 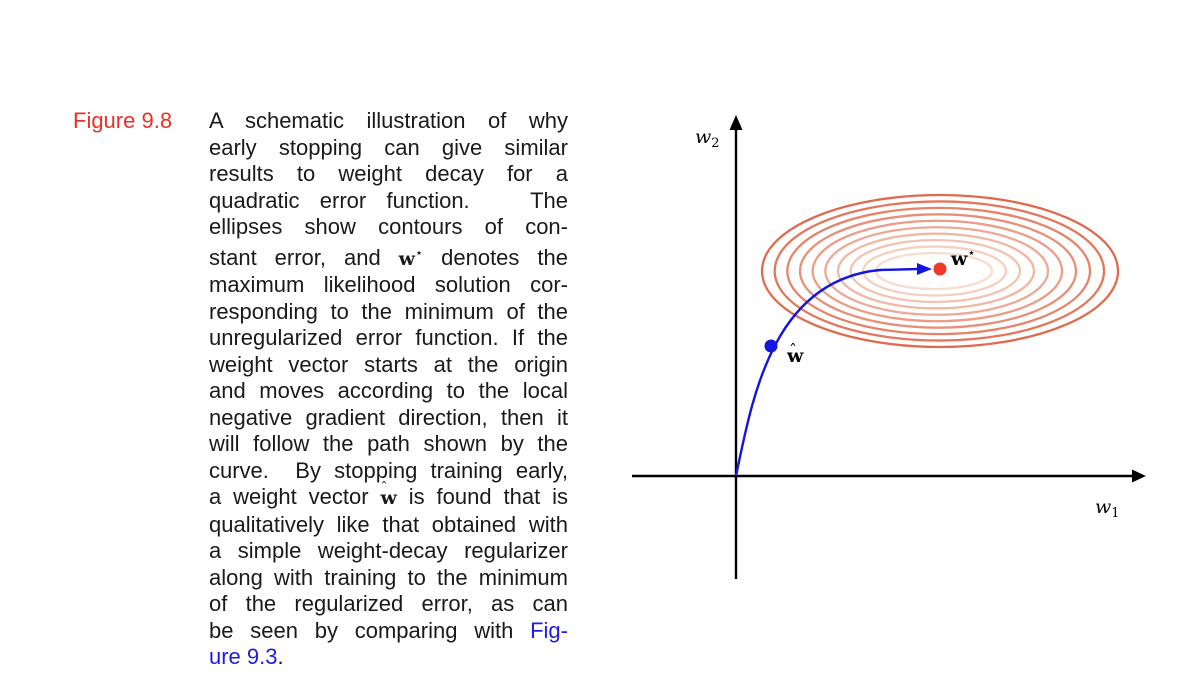 I want to click on early-stop-point, so click(x=771, y=346).